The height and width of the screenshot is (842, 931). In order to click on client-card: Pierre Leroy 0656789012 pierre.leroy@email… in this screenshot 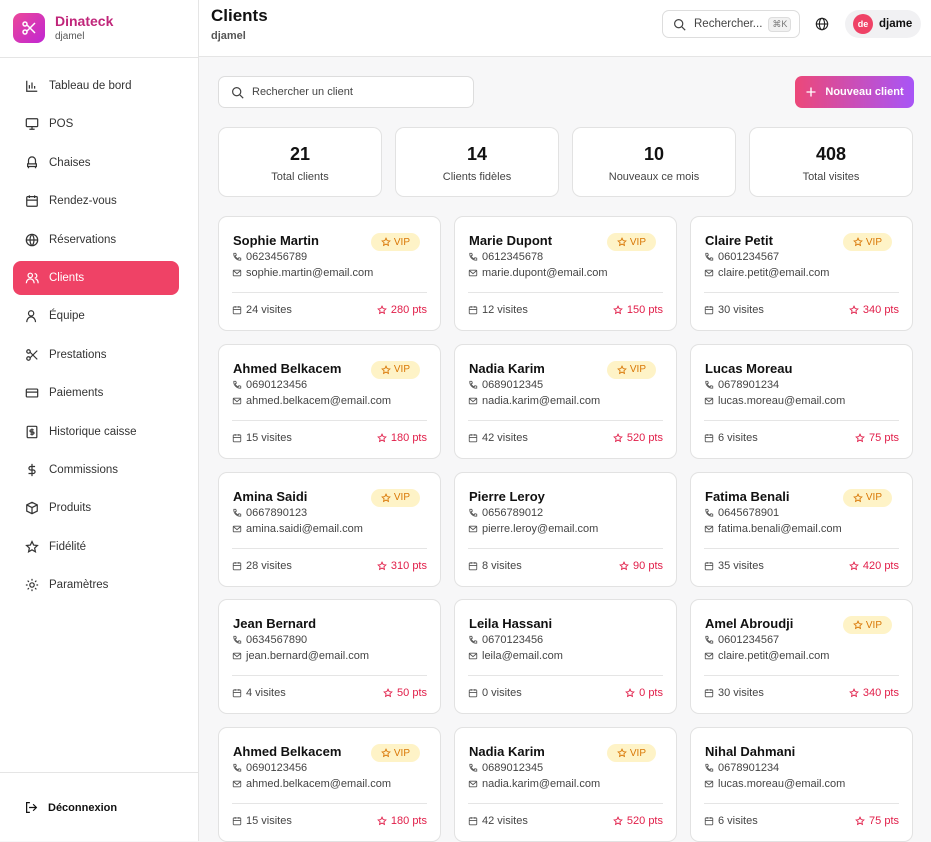, I will do `click(565, 529)`.